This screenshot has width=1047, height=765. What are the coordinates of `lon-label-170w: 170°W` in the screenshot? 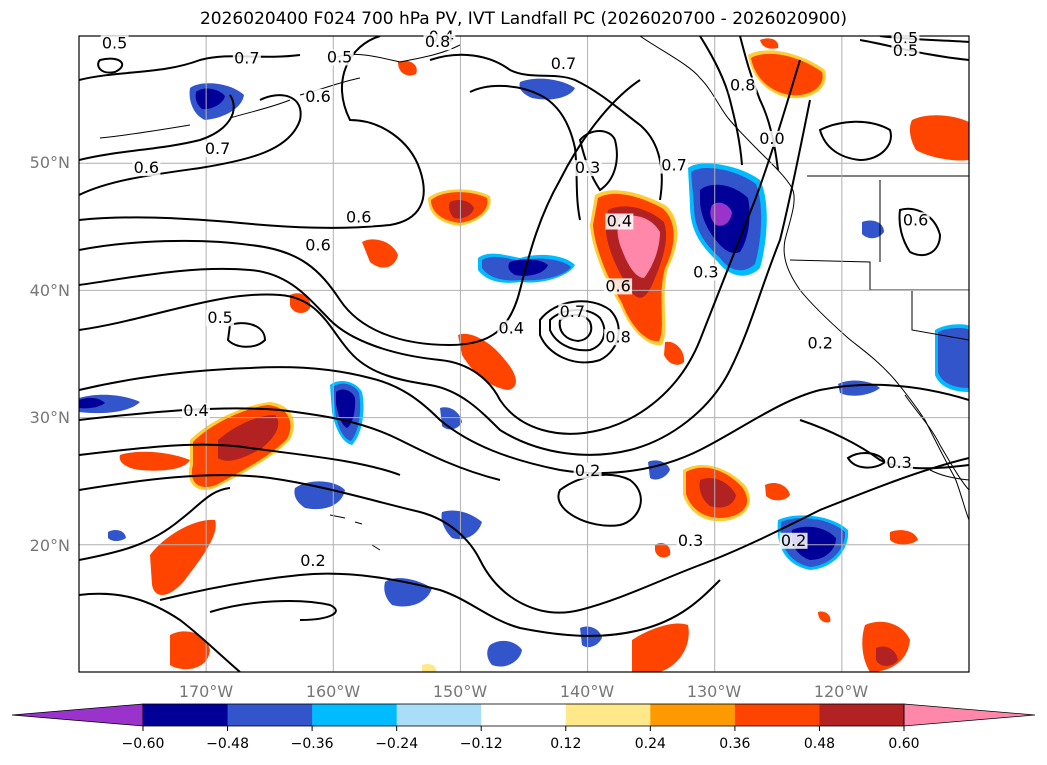 It's located at (206, 691).